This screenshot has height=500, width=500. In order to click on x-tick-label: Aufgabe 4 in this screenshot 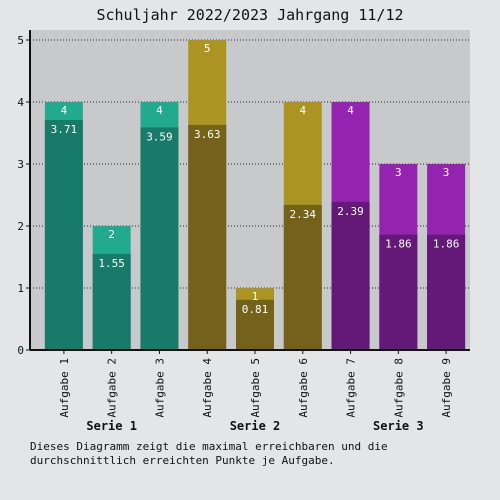, I will do `click(207, 388)`.